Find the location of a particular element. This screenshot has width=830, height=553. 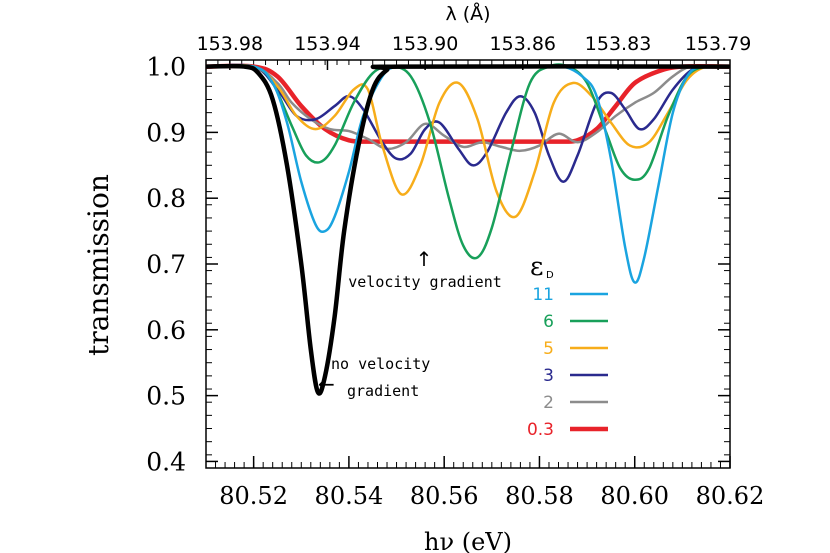

y-tick-label: 0.7 is located at coordinates (166, 264).